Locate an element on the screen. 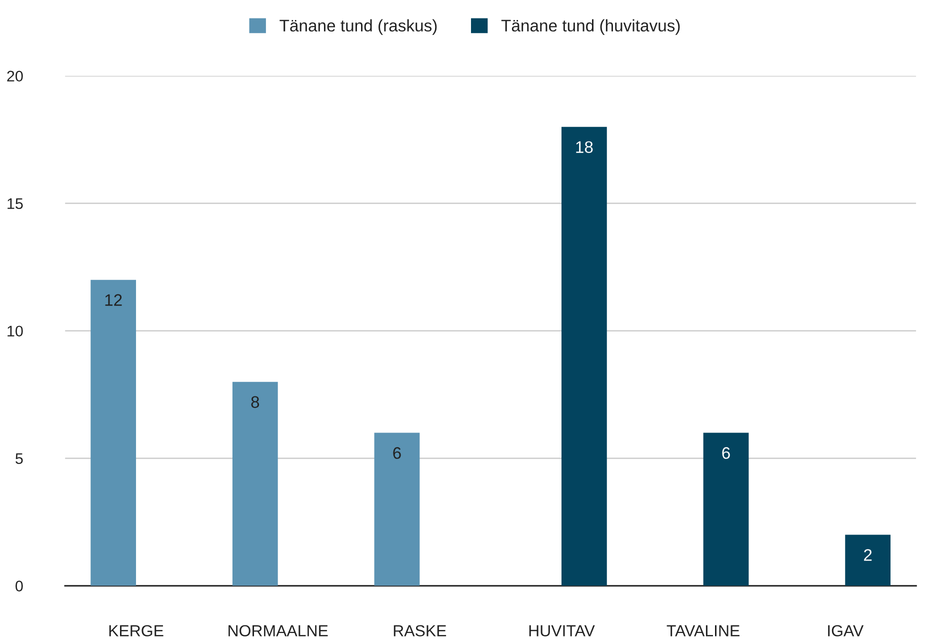 The height and width of the screenshot is (643, 930). legend-label: Tänane tund (raskus) is located at coordinates (358, 27).